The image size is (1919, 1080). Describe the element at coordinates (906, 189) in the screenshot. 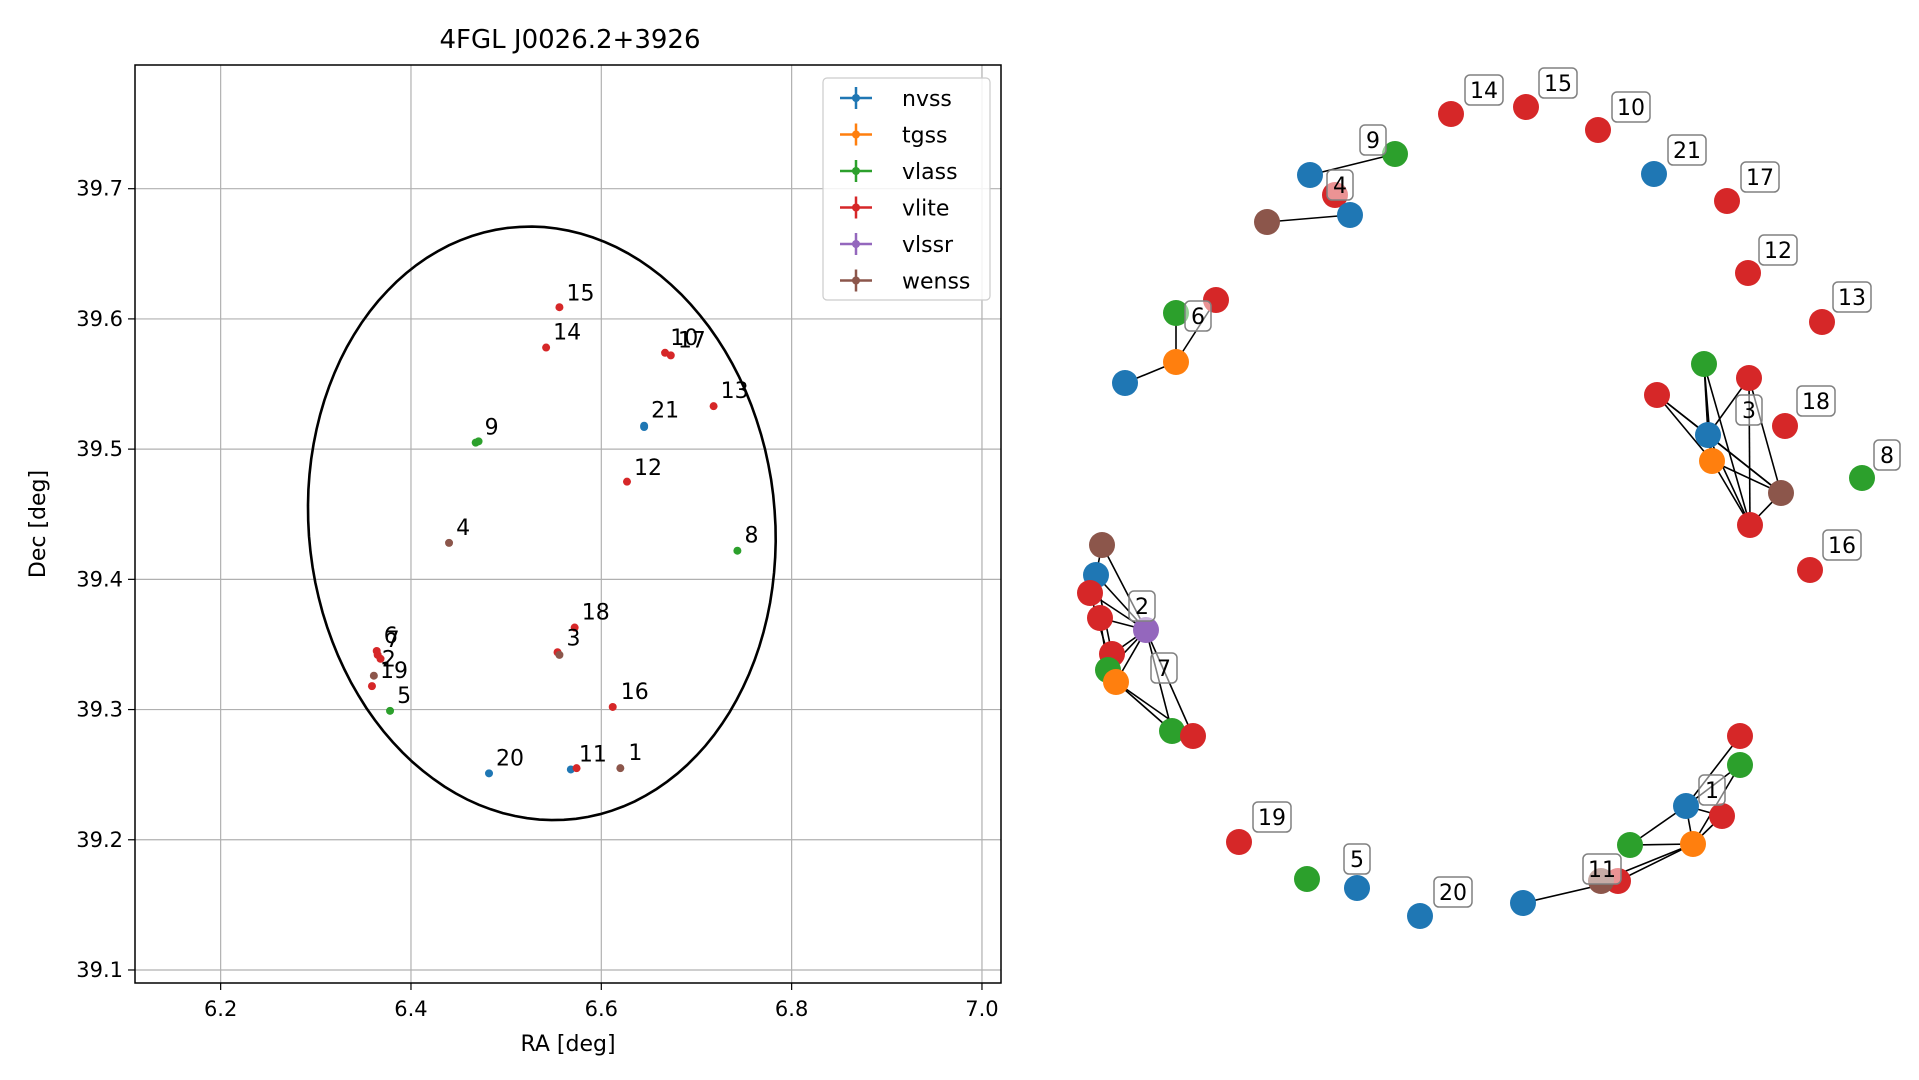

I see `legend: nvss tgss vlass vlite vlssr wenss` at that location.